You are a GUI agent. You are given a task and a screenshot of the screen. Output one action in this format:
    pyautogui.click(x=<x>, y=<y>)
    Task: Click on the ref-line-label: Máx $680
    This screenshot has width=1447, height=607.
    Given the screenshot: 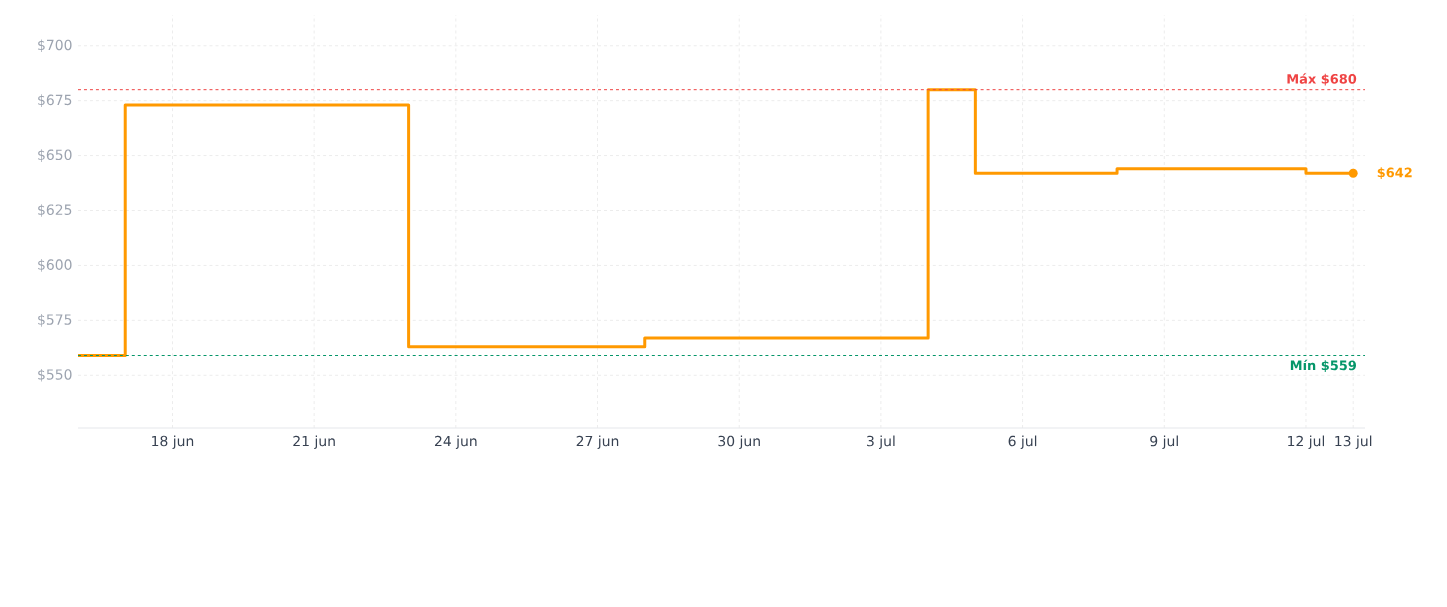 What is the action you would take?
    pyautogui.click(x=1322, y=79)
    